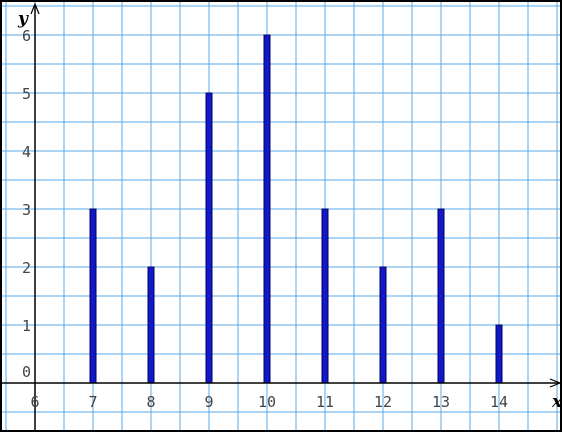 Image resolution: width=562 pixels, height=432 pixels. What do you see at coordinates (26, 268) in the screenshot?
I see `y-tick-label: 2` at bounding box center [26, 268].